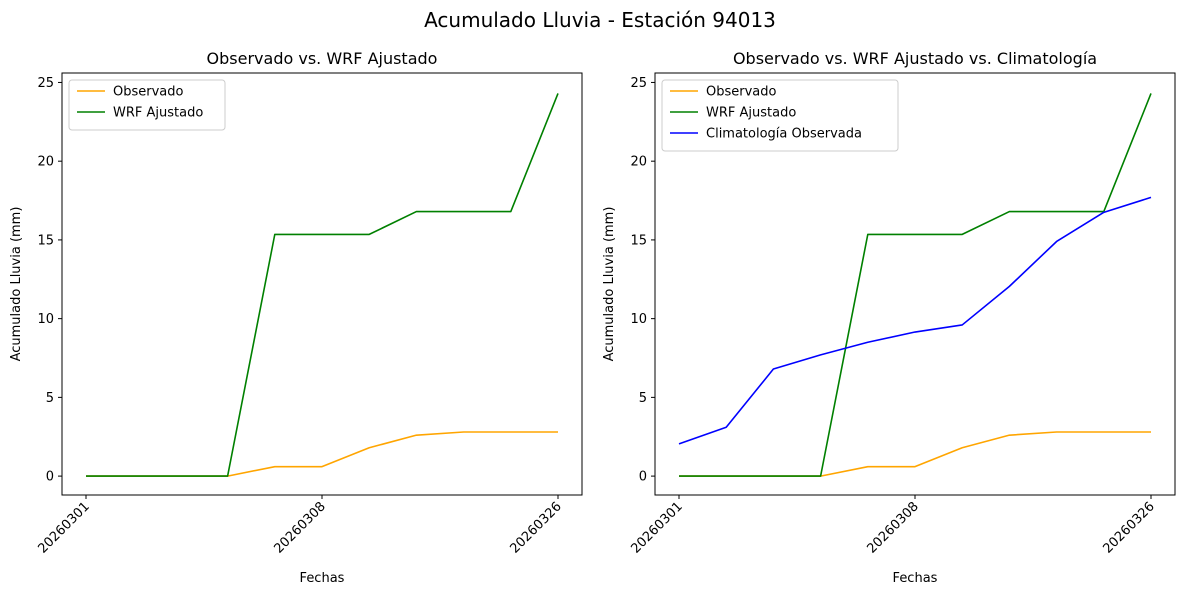 Image resolution: width=1200 pixels, height=600 pixels. What do you see at coordinates (784, 134) in the screenshot?
I see `legend-label: Climatología Observada` at bounding box center [784, 134].